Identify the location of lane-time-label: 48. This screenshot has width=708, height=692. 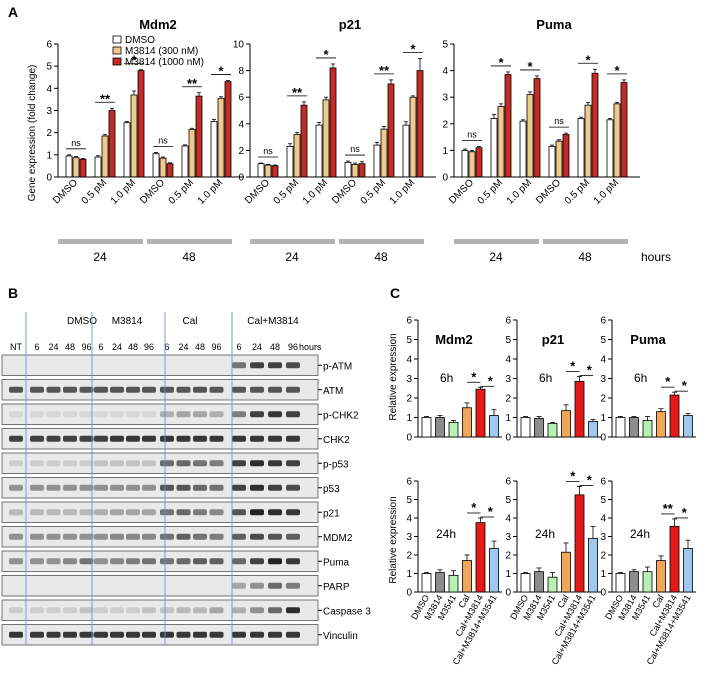
(70, 347).